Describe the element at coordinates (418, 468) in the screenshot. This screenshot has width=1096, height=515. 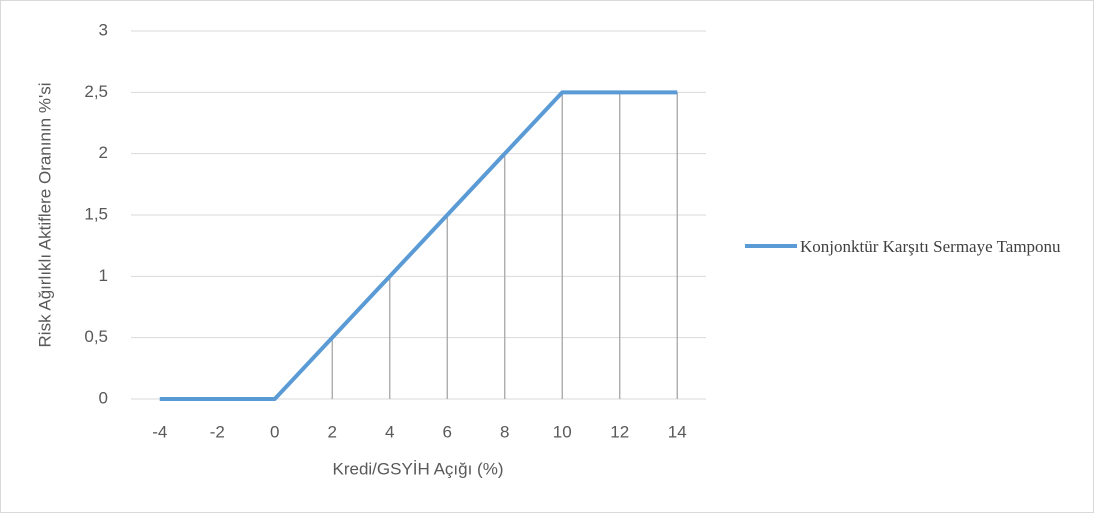
I see `x-axis-label: Kredi/GSYİH Açığı (%)` at that location.